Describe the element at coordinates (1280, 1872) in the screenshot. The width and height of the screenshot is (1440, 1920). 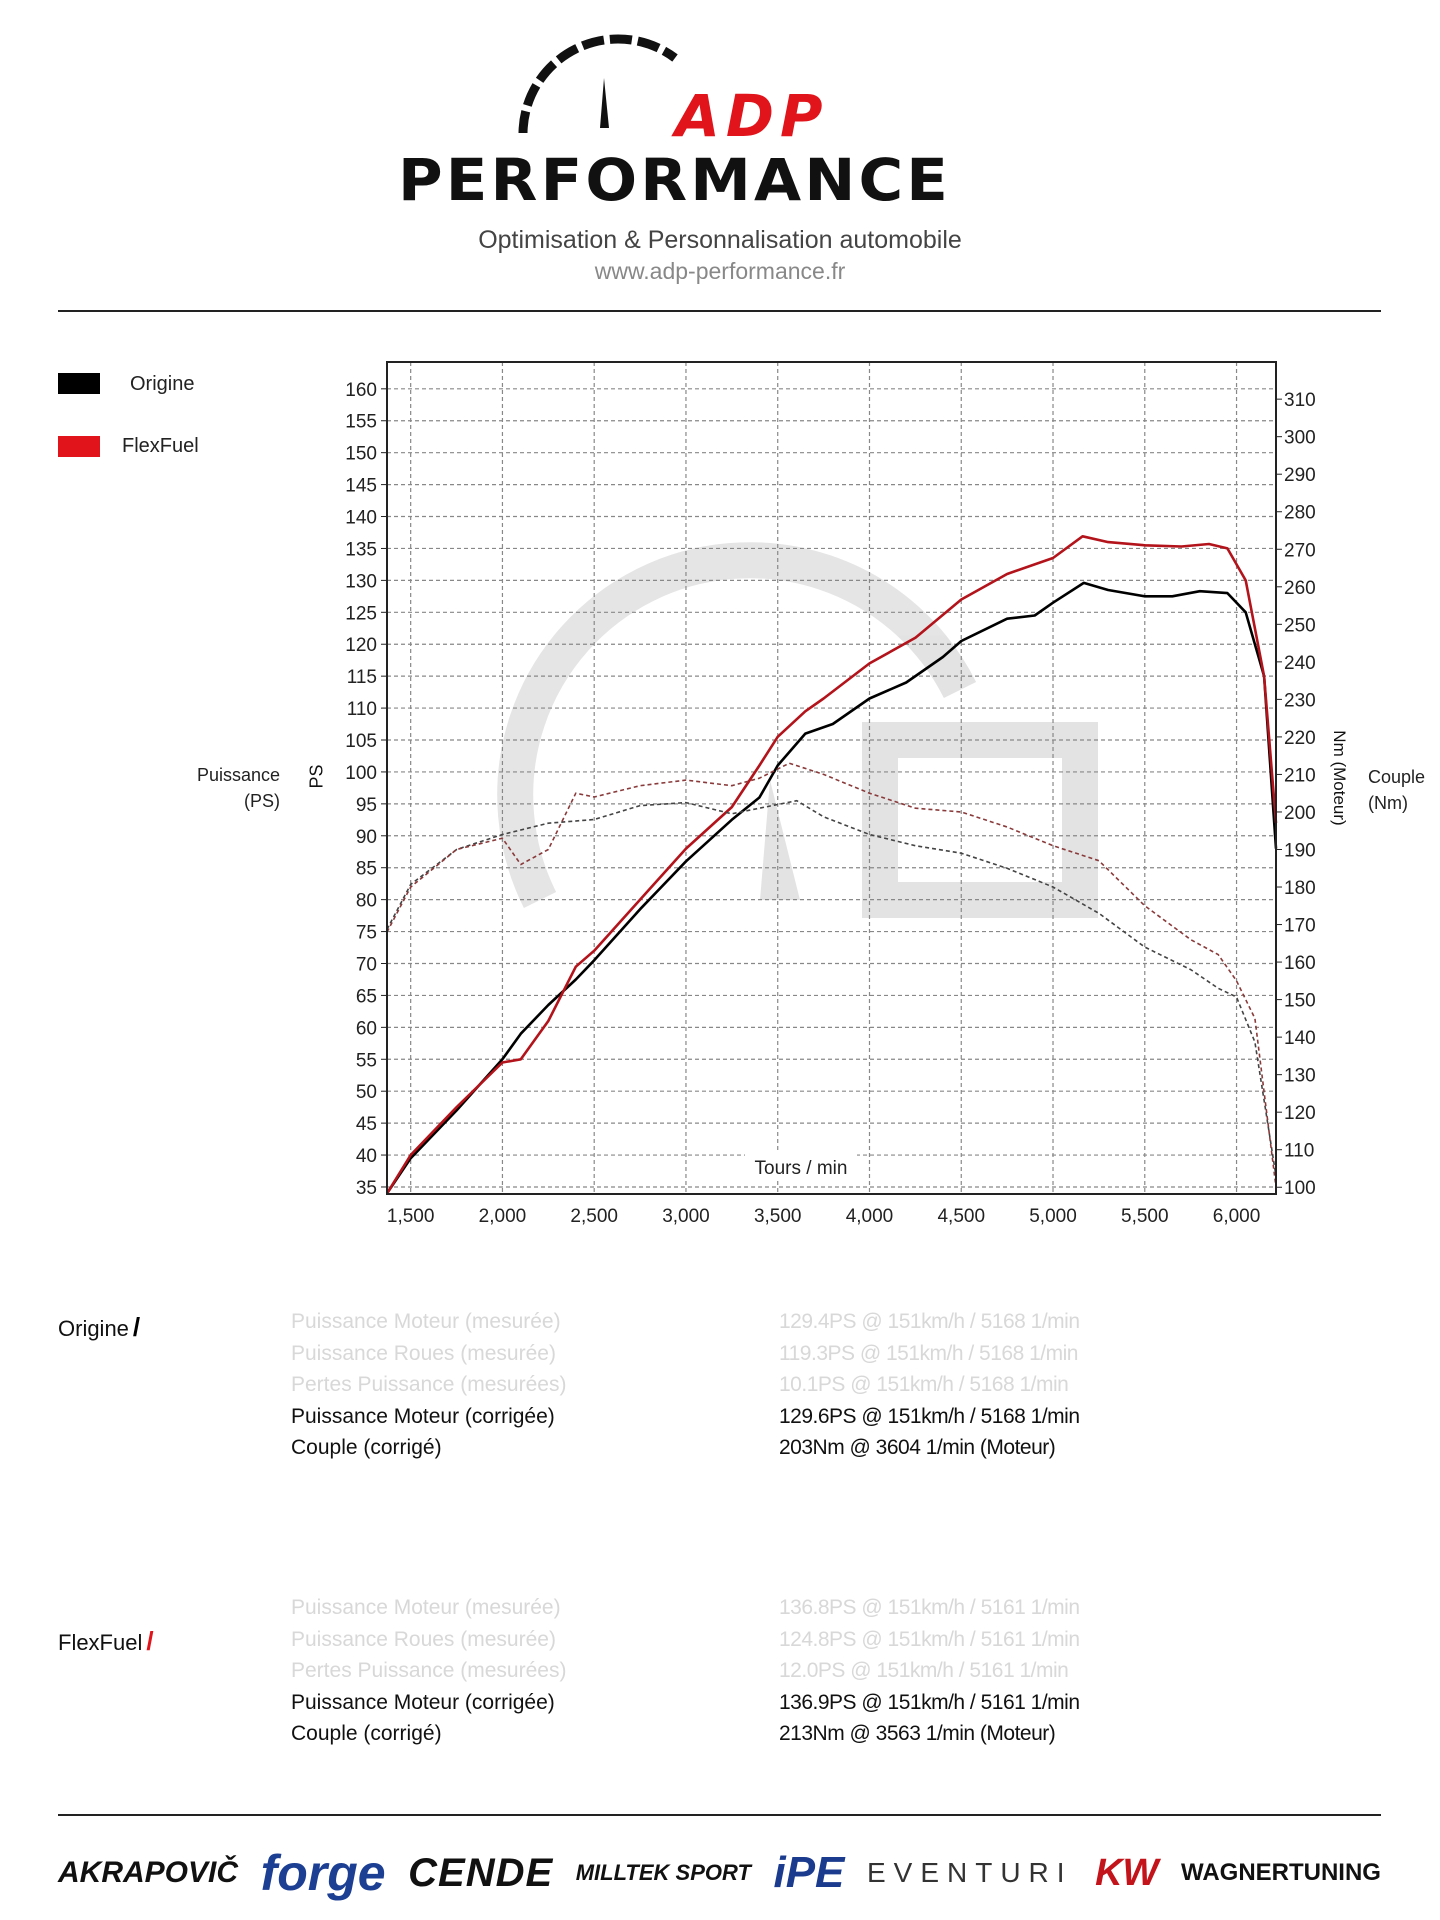
I see `sponsor-logo-wagnertuning: WAGNERTUNING` at that location.